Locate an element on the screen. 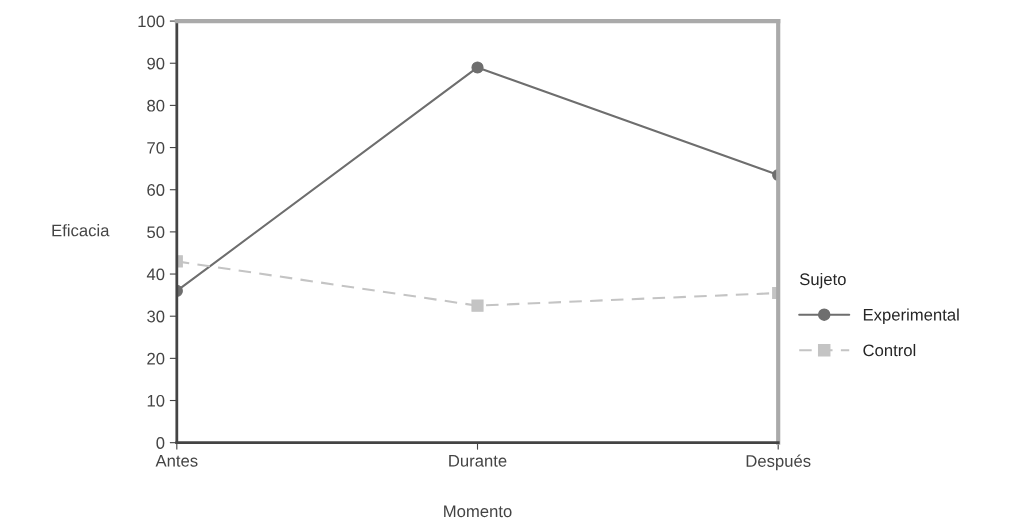  x-tick-label: Después is located at coordinates (778, 462).